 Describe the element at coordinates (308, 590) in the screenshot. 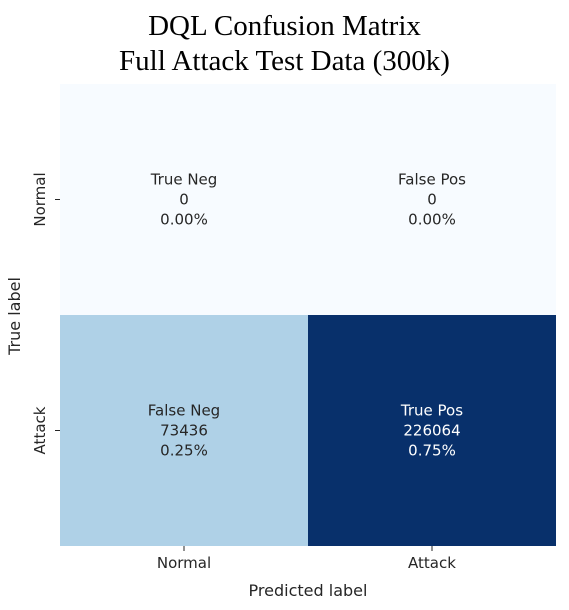

I see `x-axis-label: Predicted label` at that location.